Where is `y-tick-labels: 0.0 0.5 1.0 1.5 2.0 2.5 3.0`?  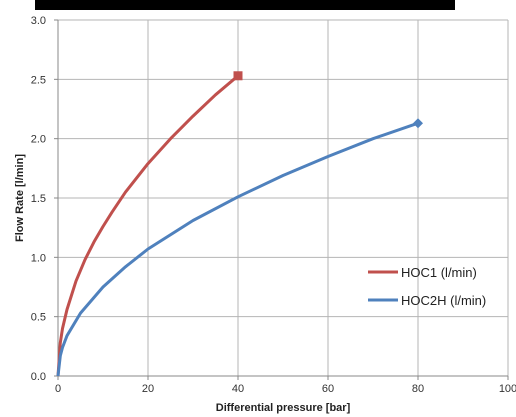
y-tick-labels: 0.0 0.5 1.0 1.5 2.0 2.5 3.0 is located at coordinates (44, 199).